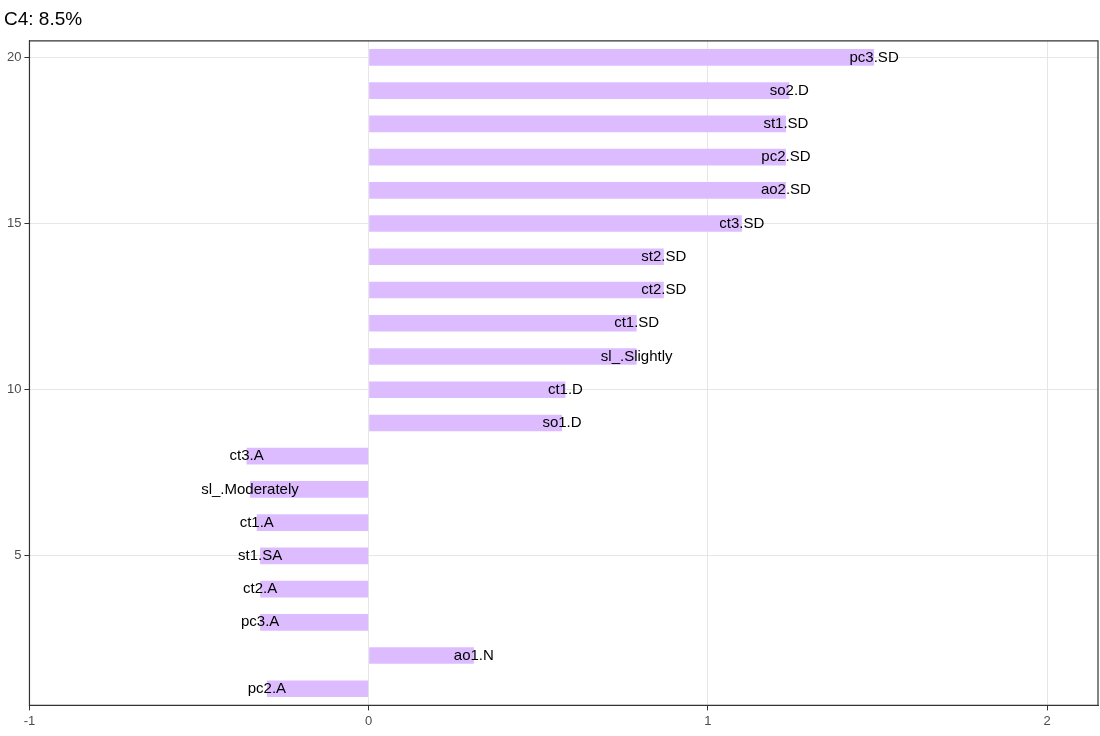  What do you see at coordinates (565, 388) in the screenshot?
I see `data-label: ct1.D` at bounding box center [565, 388].